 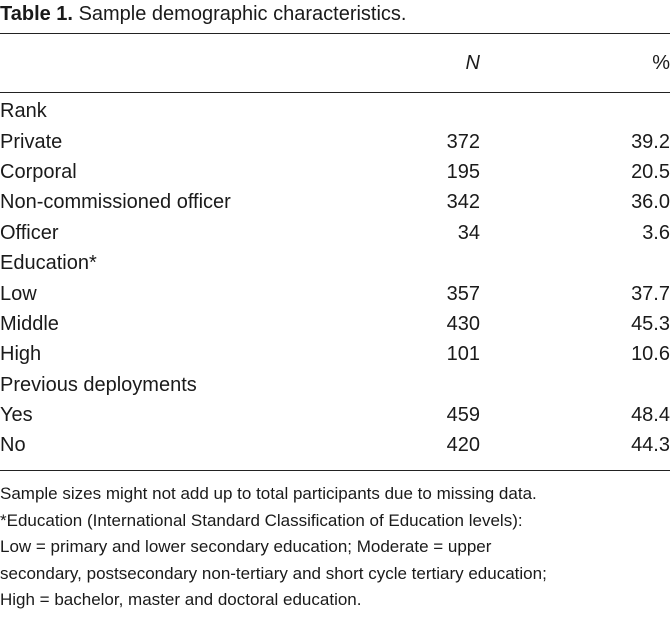 What do you see at coordinates (18, 293) in the screenshot?
I see `row-label: Low` at bounding box center [18, 293].